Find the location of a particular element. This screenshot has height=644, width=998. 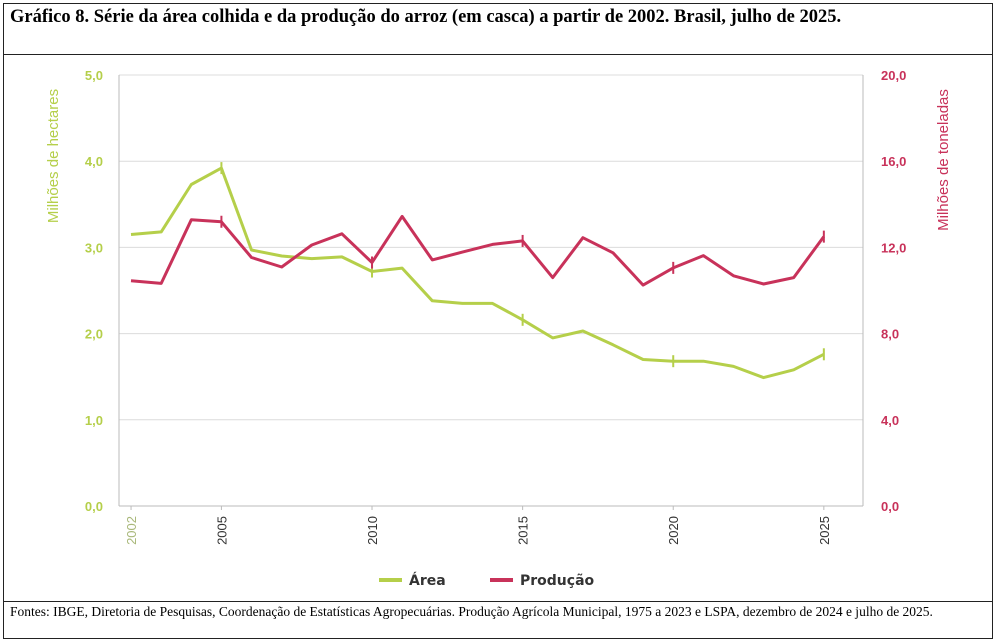

x-axis-ticks: 2002 2005 2010 2015 2020 2025 is located at coordinates (478, 525).